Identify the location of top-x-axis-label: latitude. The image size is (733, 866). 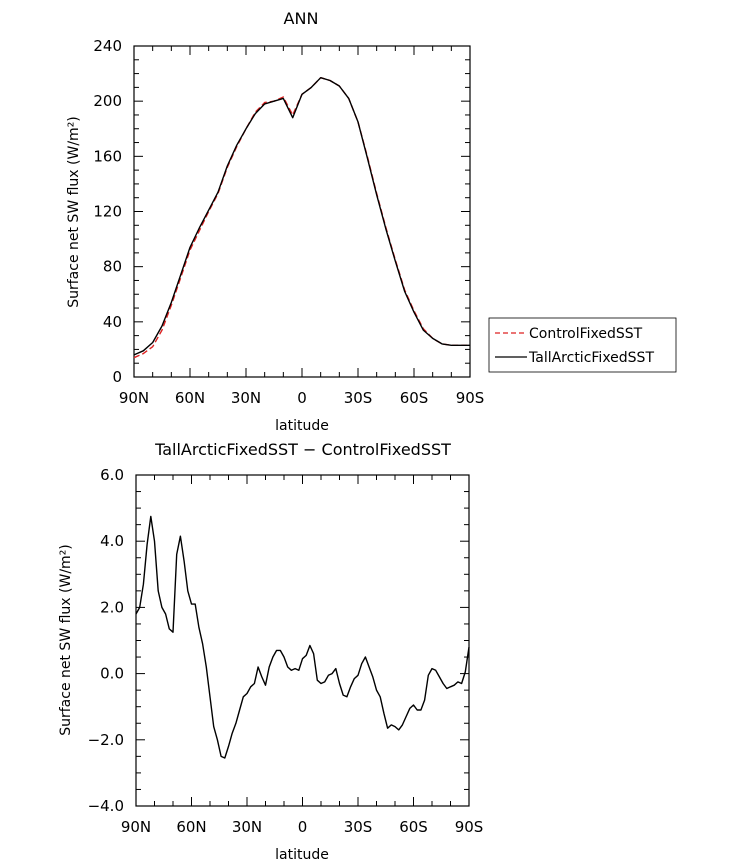
(302, 426).